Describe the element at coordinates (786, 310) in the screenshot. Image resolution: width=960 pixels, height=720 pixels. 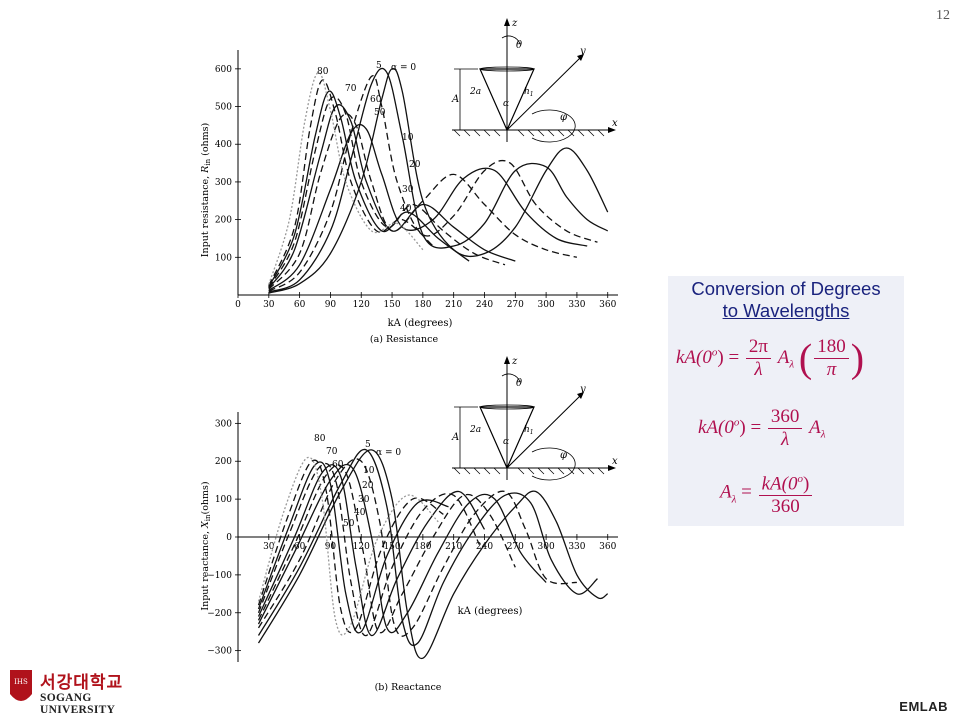
I see `conversion-title-line2: to Wavelengths` at that location.